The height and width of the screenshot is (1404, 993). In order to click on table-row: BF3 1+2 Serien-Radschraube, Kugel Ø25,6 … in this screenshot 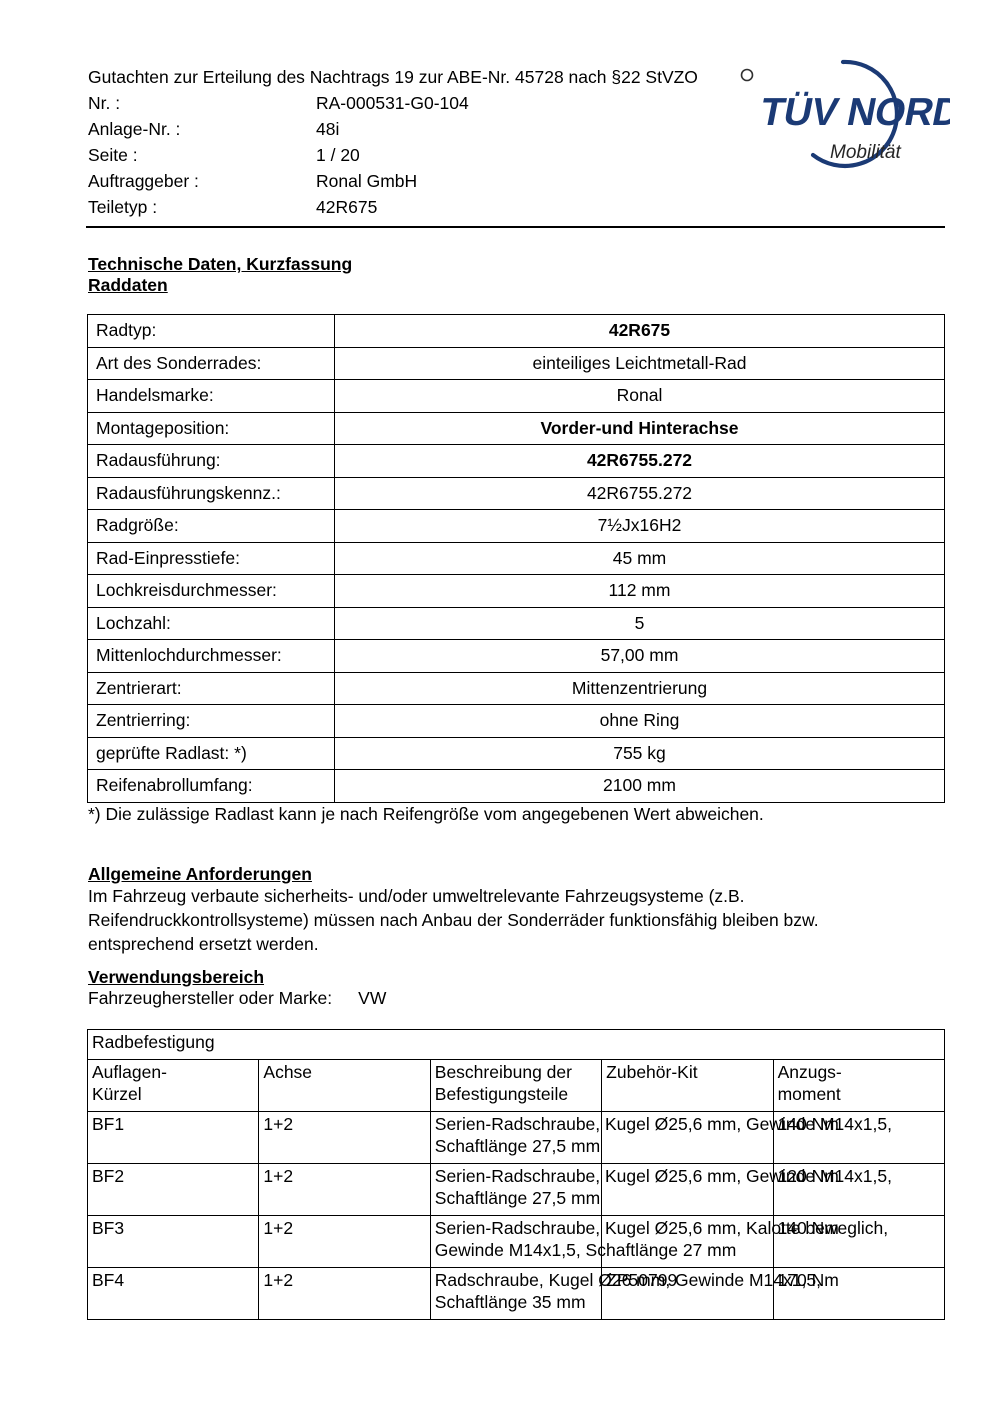, I will do `click(516, 1241)`.